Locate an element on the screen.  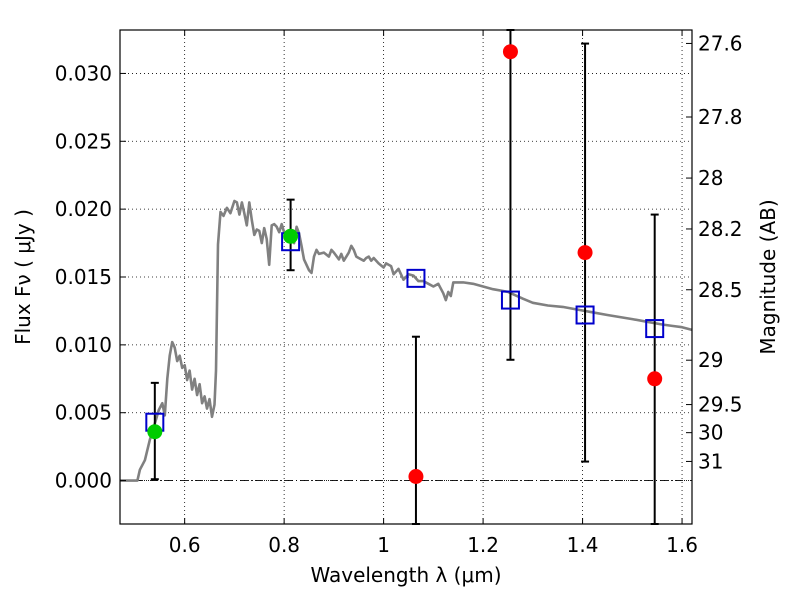
y2-tick-label: 29.5 is located at coordinates (720, 405).